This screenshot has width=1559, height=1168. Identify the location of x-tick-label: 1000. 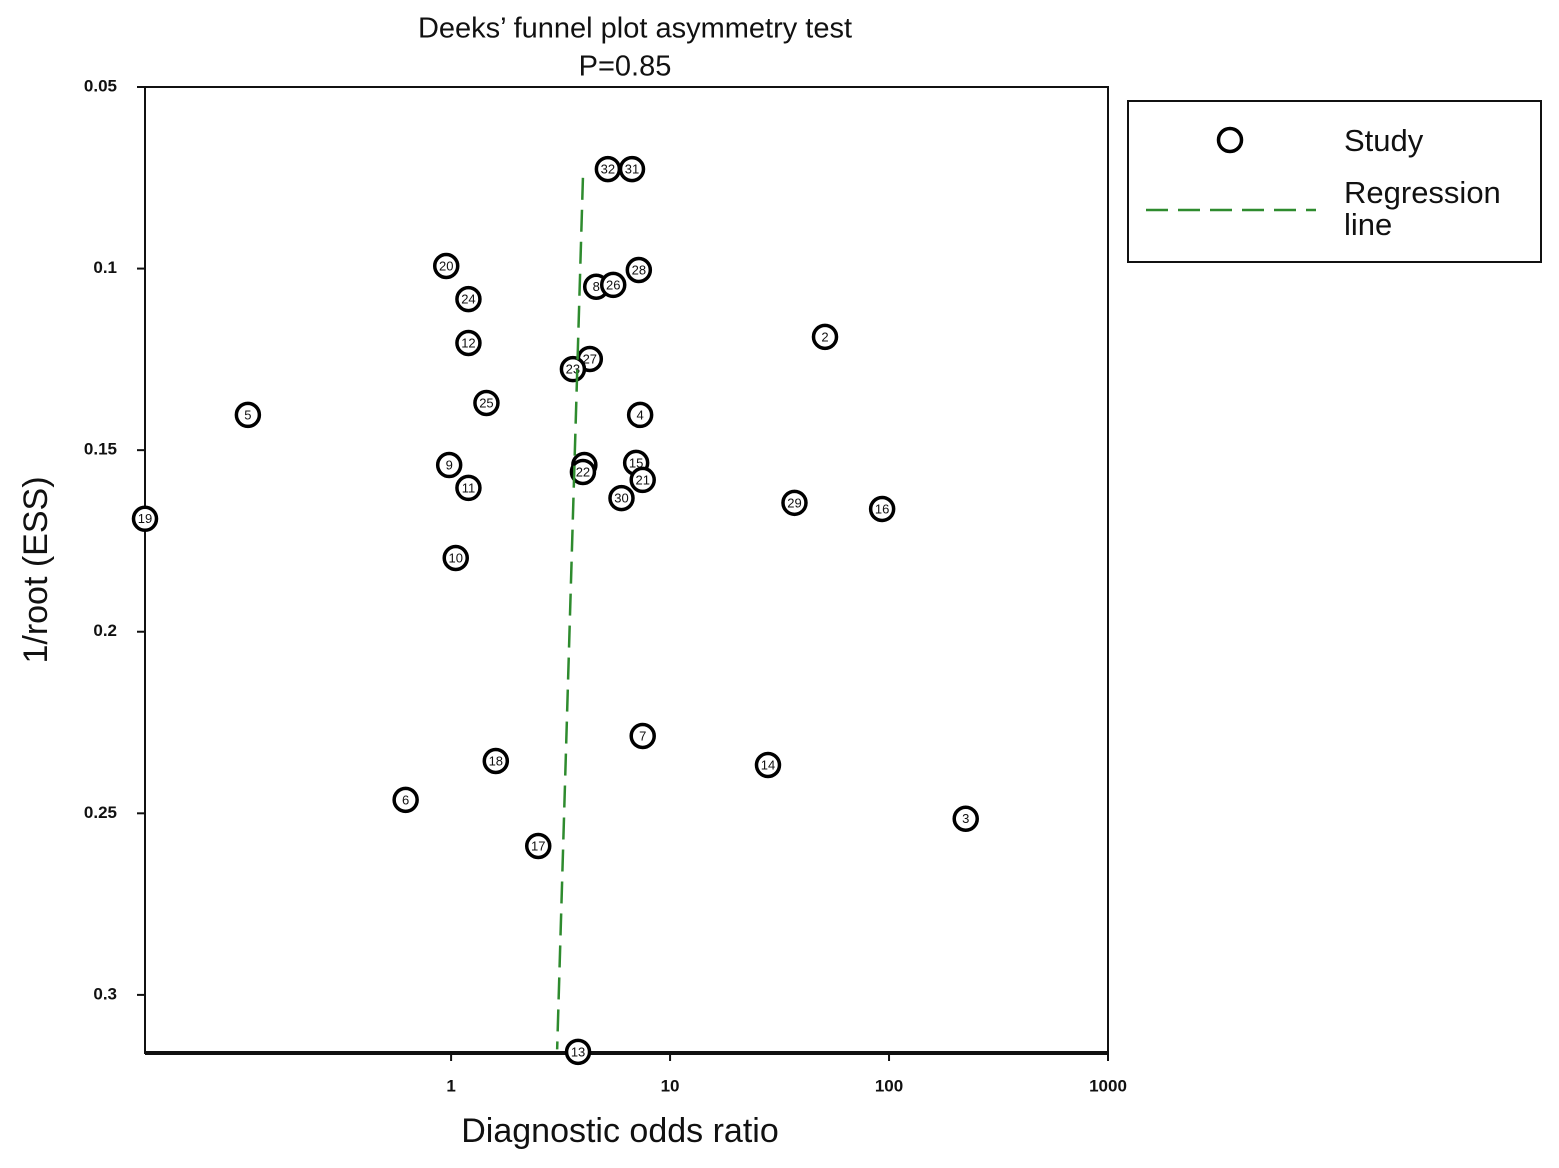
(1108, 1085).